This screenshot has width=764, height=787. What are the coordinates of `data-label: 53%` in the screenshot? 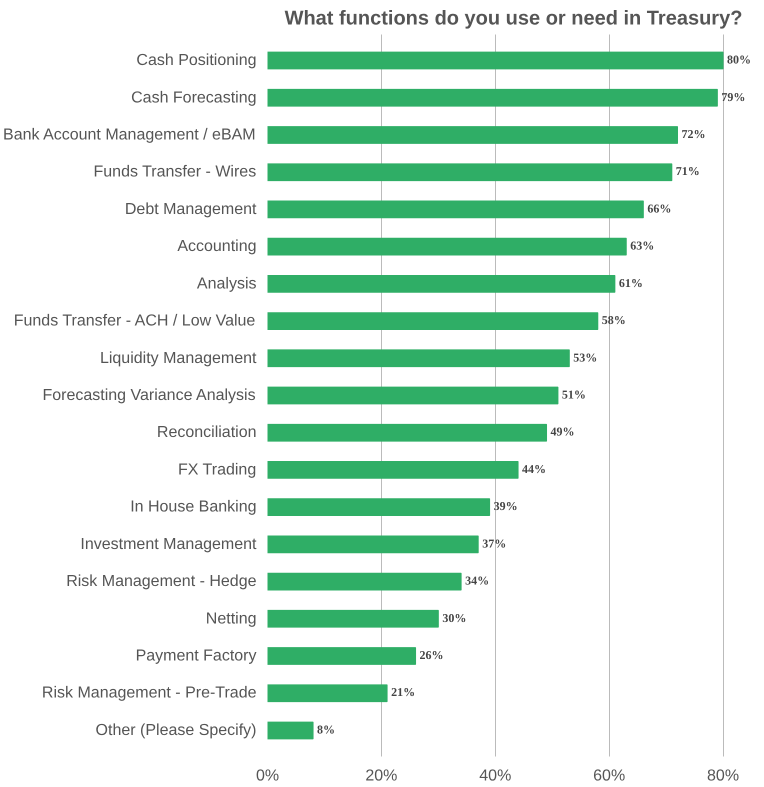 It's located at (585, 357).